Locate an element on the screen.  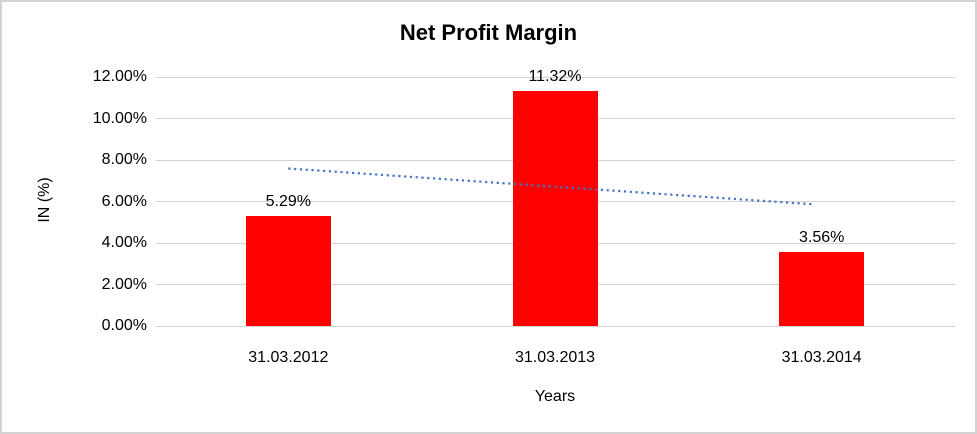
data-label: 11.32% is located at coordinates (555, 77).